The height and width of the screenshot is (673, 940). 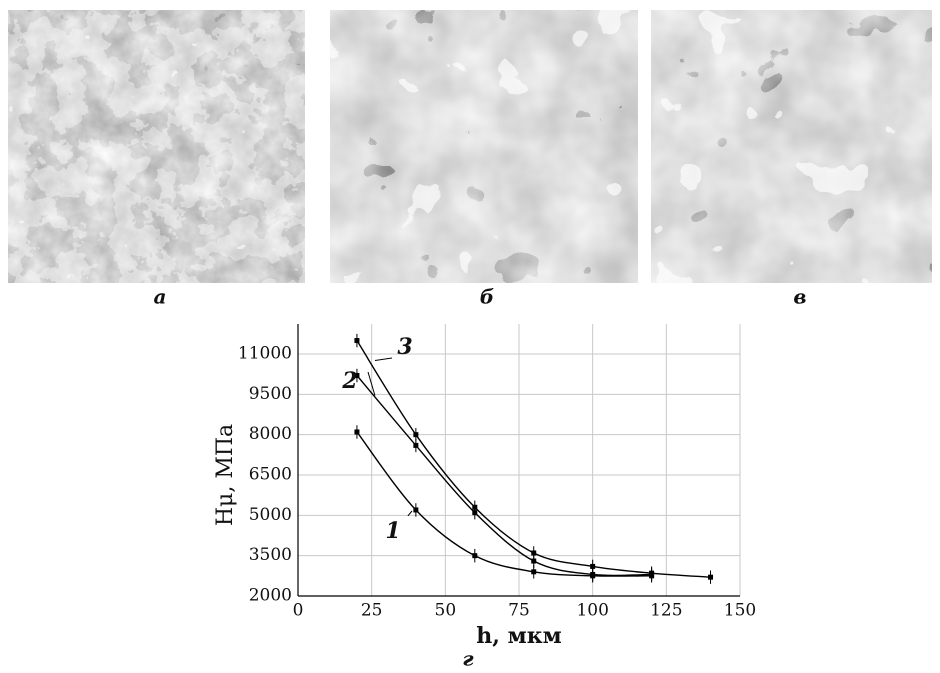 I want to click on y-tick-label: 9500, so click(x=270, y=394).